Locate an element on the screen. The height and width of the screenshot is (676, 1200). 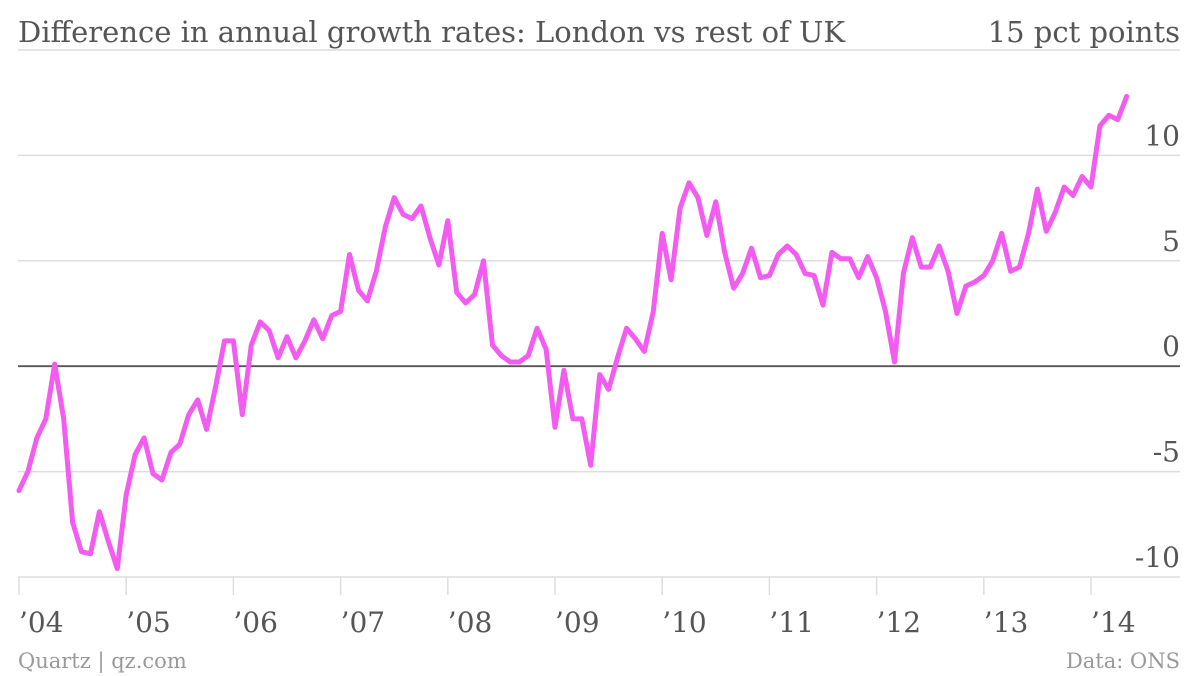
x-axis: ’04 ’05 ’06 ’07 ’08 ’09 ’10 ’11 ’12 ’13 ’14 is located at coordinates (577, 608).